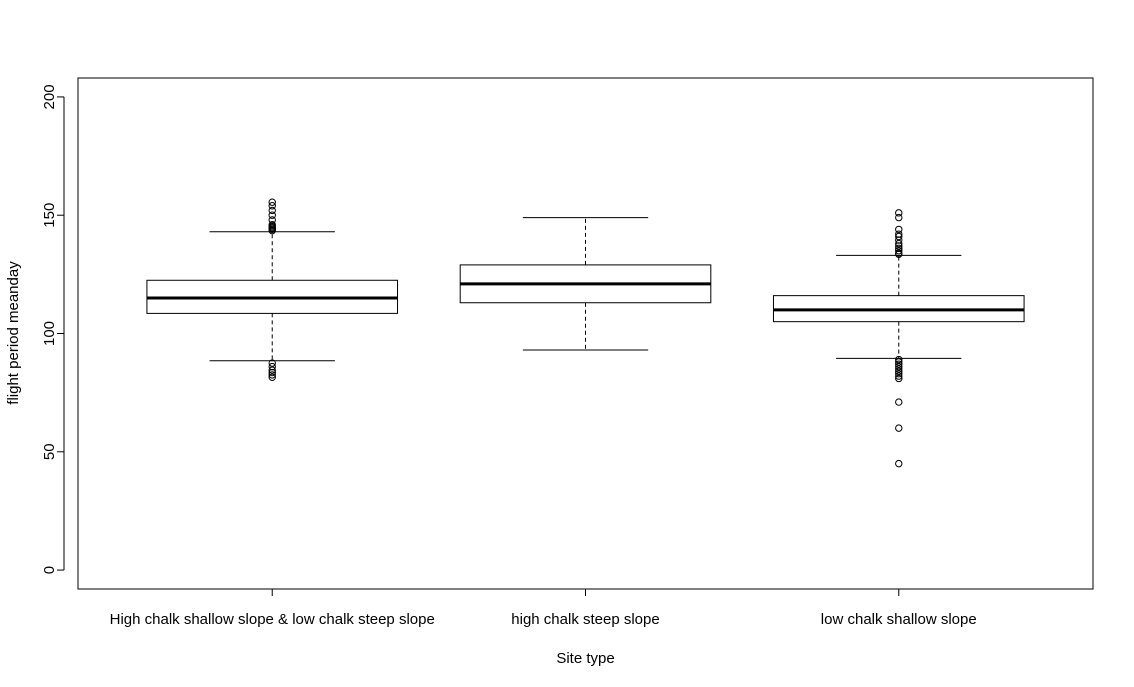  I want to click on y-axis-label: flight period meanday, so click(13, 333).